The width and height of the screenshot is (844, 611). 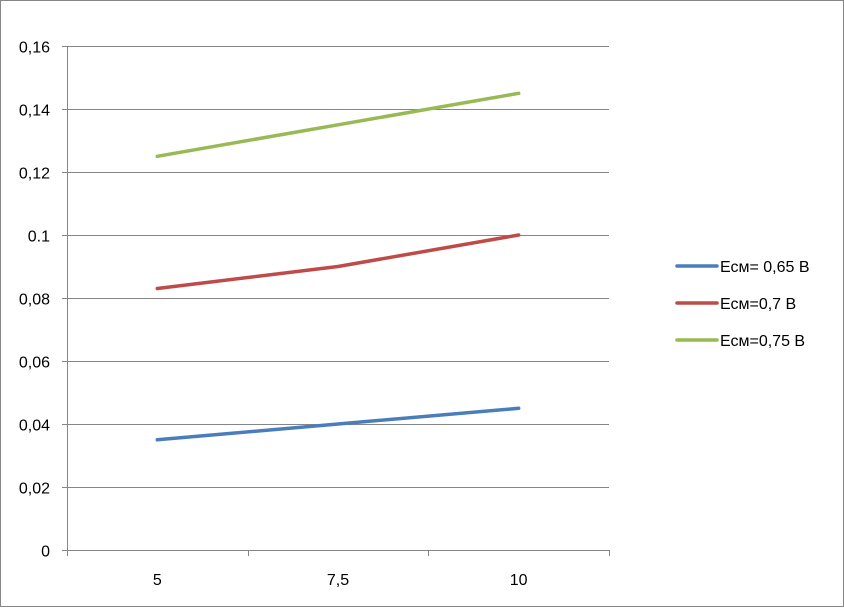 I want to click on legend-item: Есм= 0,65 В, so click(x=743, y=267).